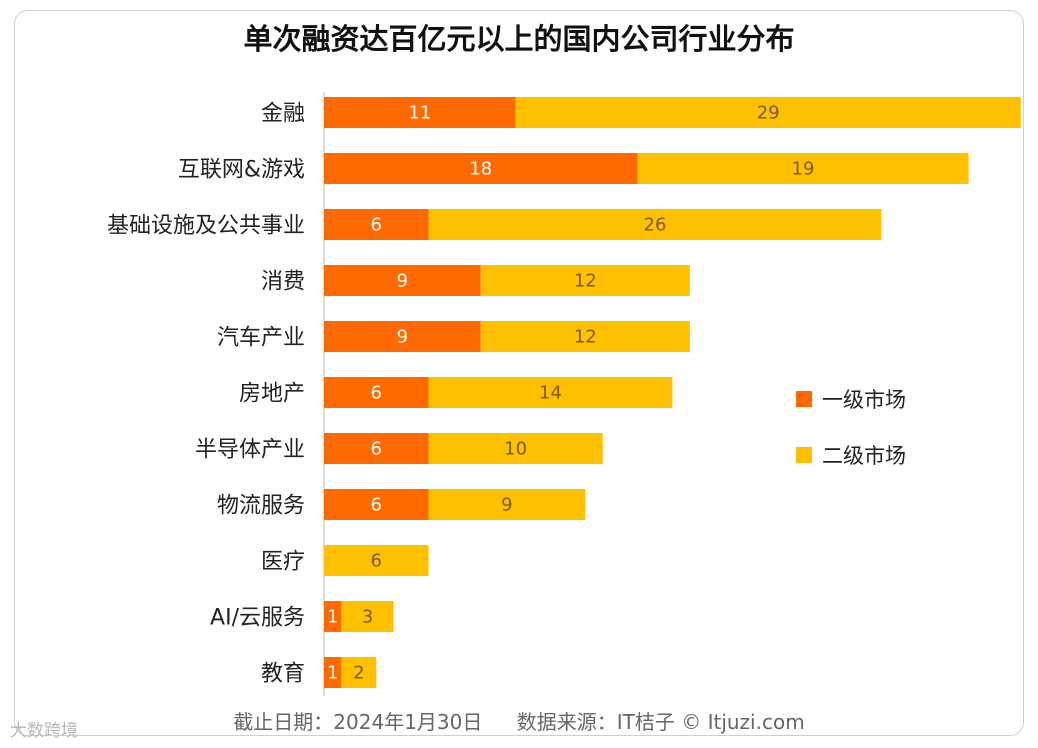 This screenshot has height=748, width=1038. What do you see at coordinates (519, 39) in the screenshot?
I see `chart-title: 单次融资达百亿元以上的国内公司行业分布` at bounding box center [519, 39].